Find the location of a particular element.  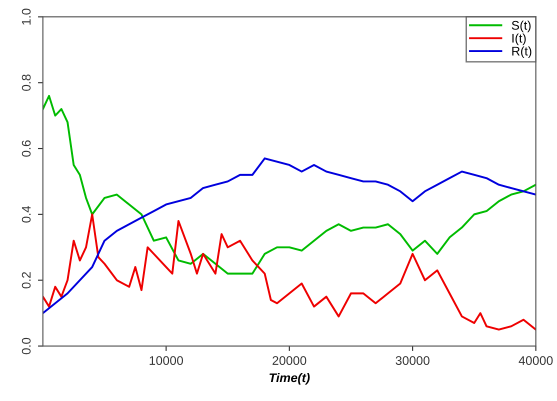

x-tick-label: 20000 is located at coordinates (289, 360).